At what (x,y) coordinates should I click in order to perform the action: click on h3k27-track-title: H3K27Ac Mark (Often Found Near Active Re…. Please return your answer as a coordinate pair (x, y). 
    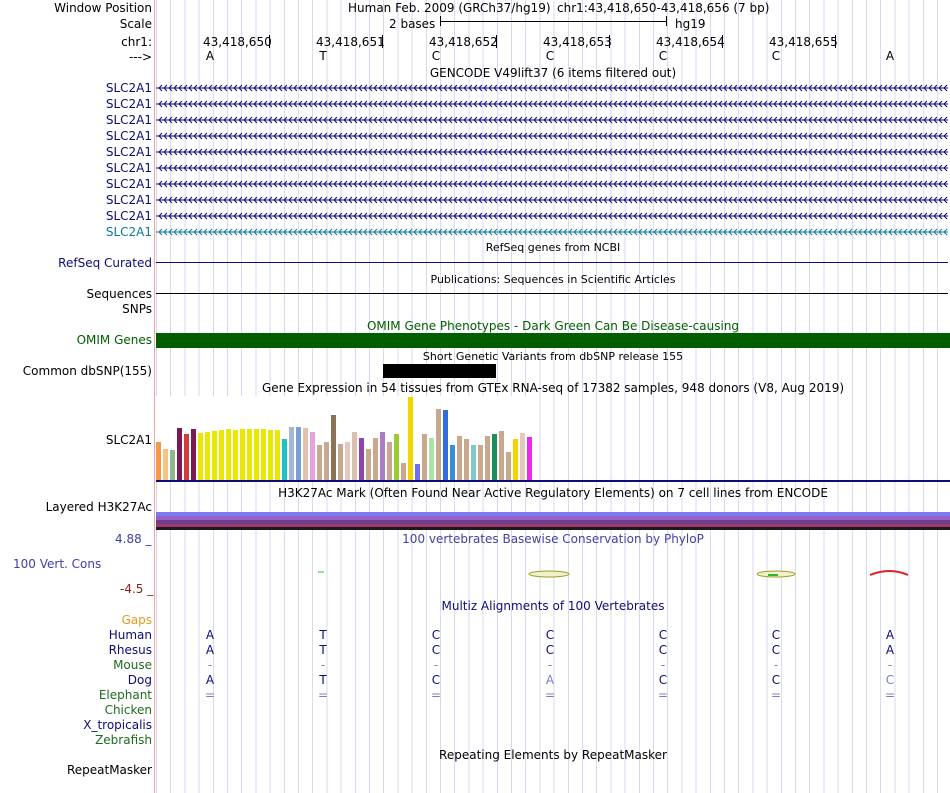
    Looking at the image, I should click on (553, 493).